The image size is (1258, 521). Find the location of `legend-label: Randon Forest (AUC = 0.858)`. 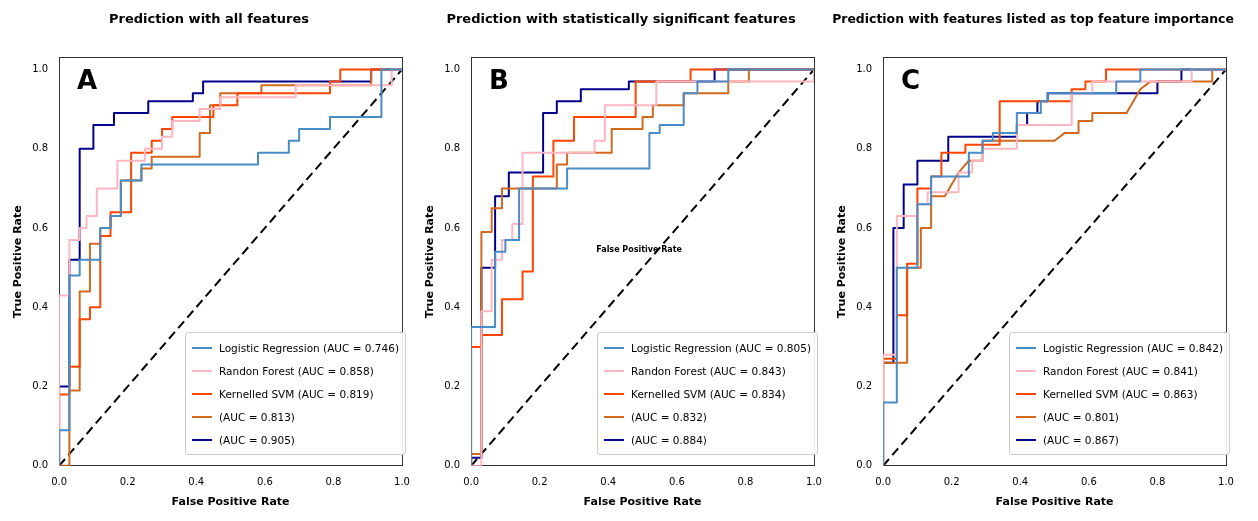

legend-label: Randon Forest (AUC = 0.858) is located at coordinates (296, 370).